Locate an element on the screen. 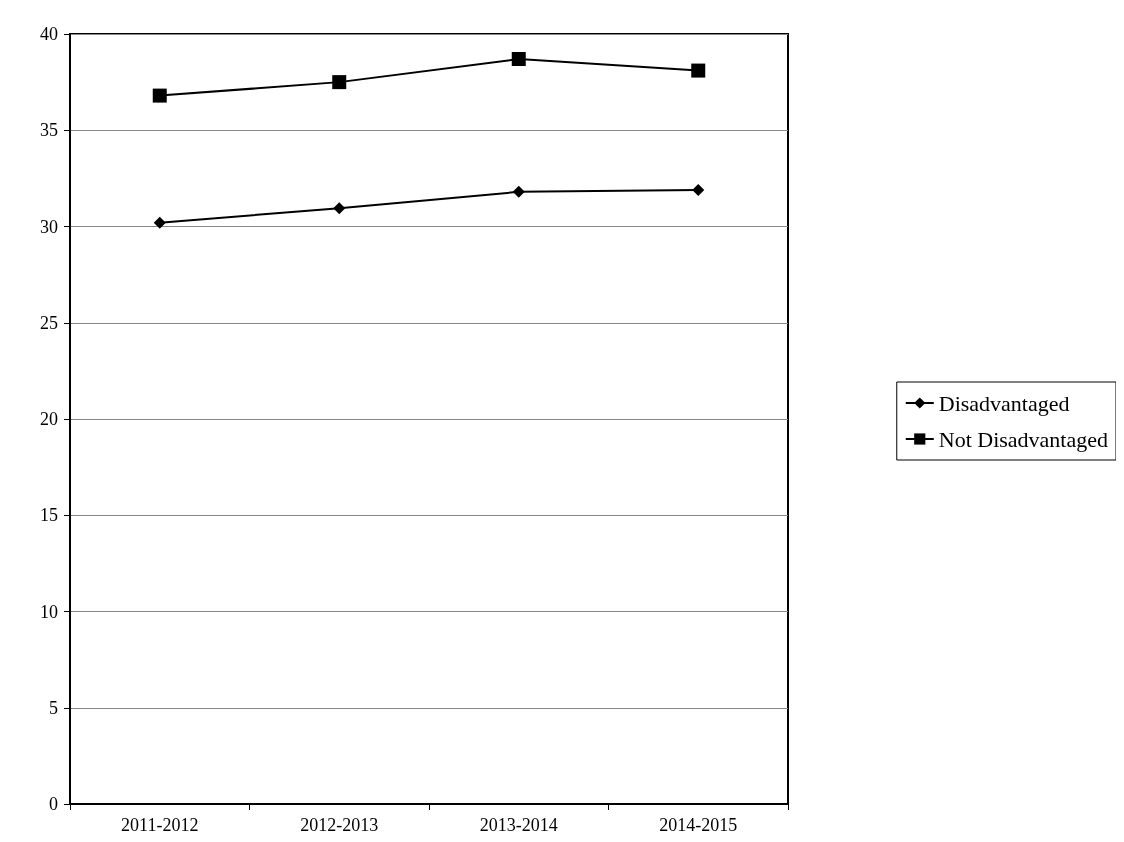 The image size is (1124, 842). y-tick-label: 5 is located at coordinates (53, 707).